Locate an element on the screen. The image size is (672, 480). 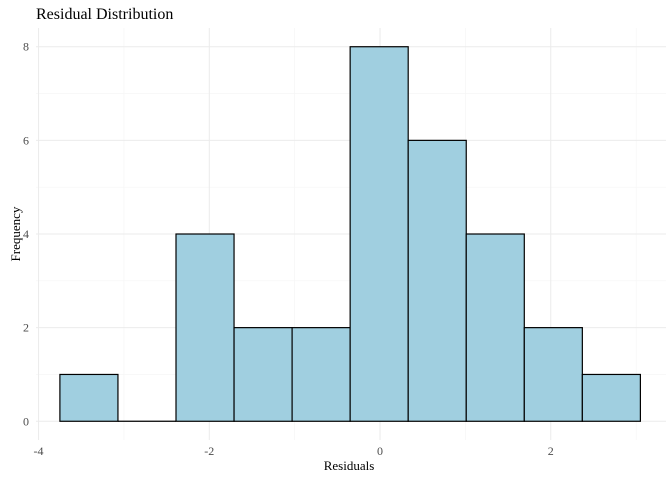
x-tick-label: 2 is located at coordinates (551, 451).